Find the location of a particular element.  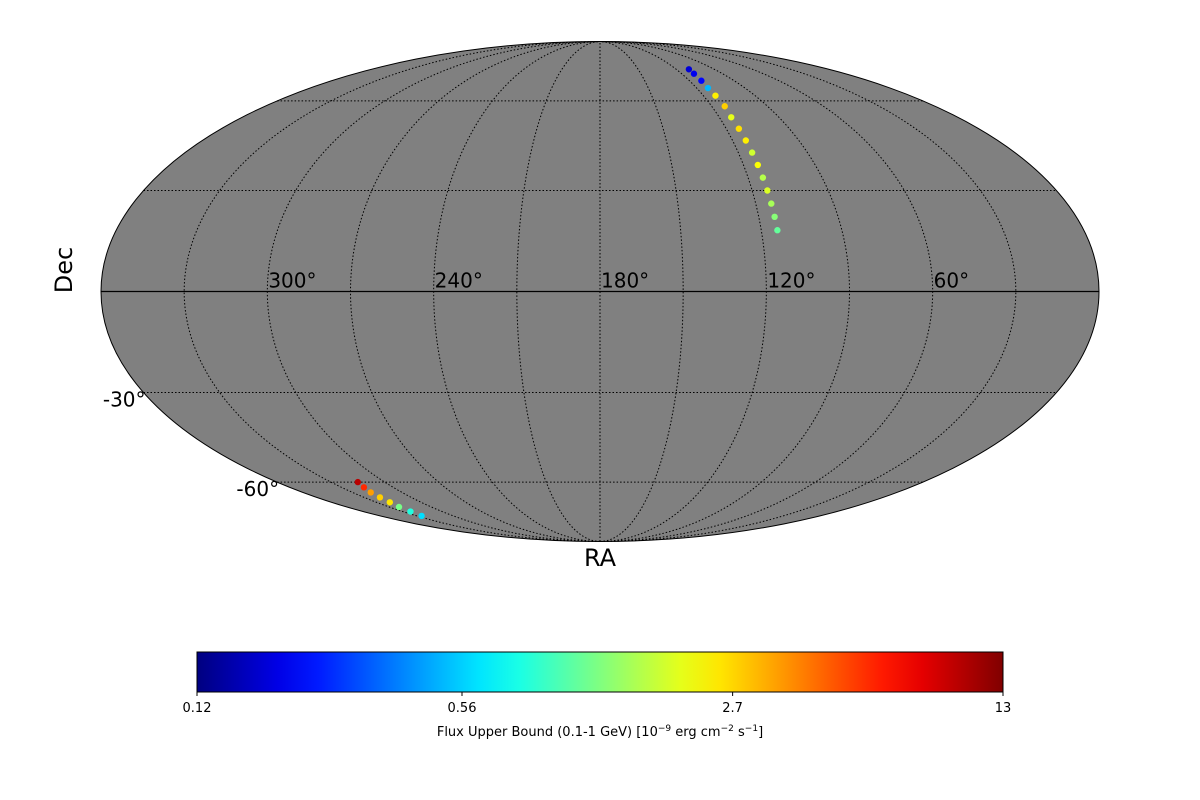

x-tick-label: 240° is located at coordinates (459, 281).